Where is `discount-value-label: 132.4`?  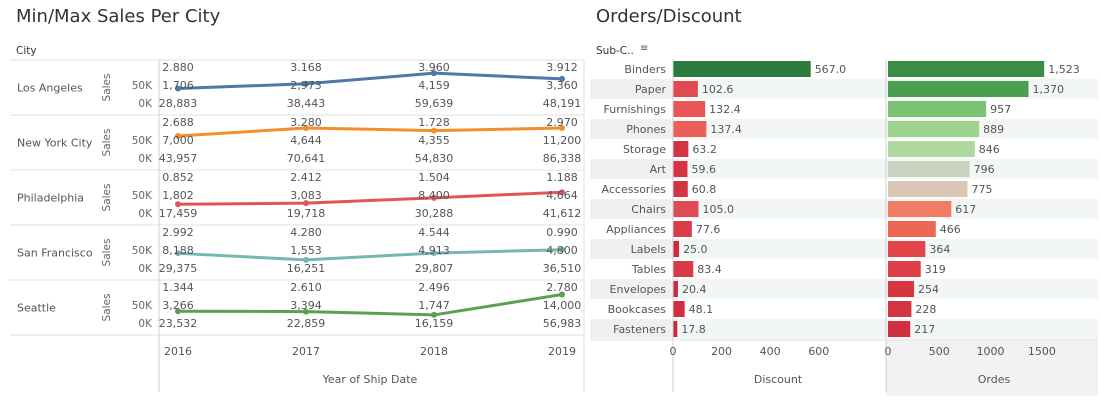
discount-value-label: 132.4 is located at coordinates (725, 109).